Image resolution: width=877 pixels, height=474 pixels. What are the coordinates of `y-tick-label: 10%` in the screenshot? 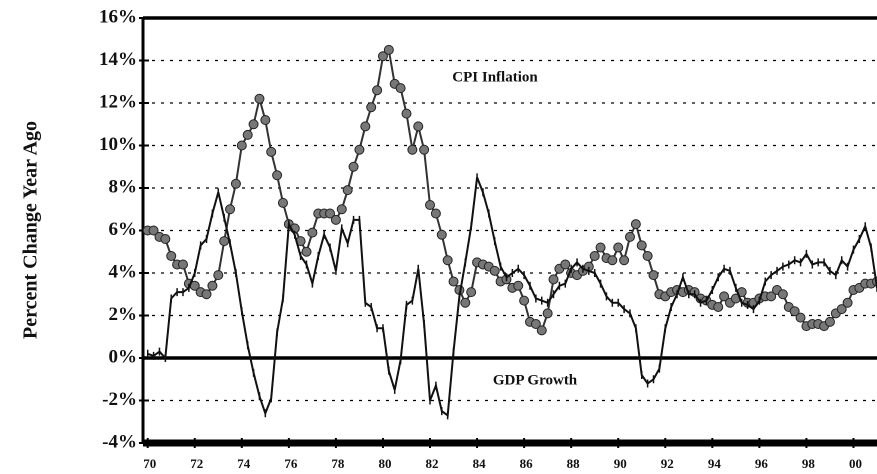 It's located at (118, 144).